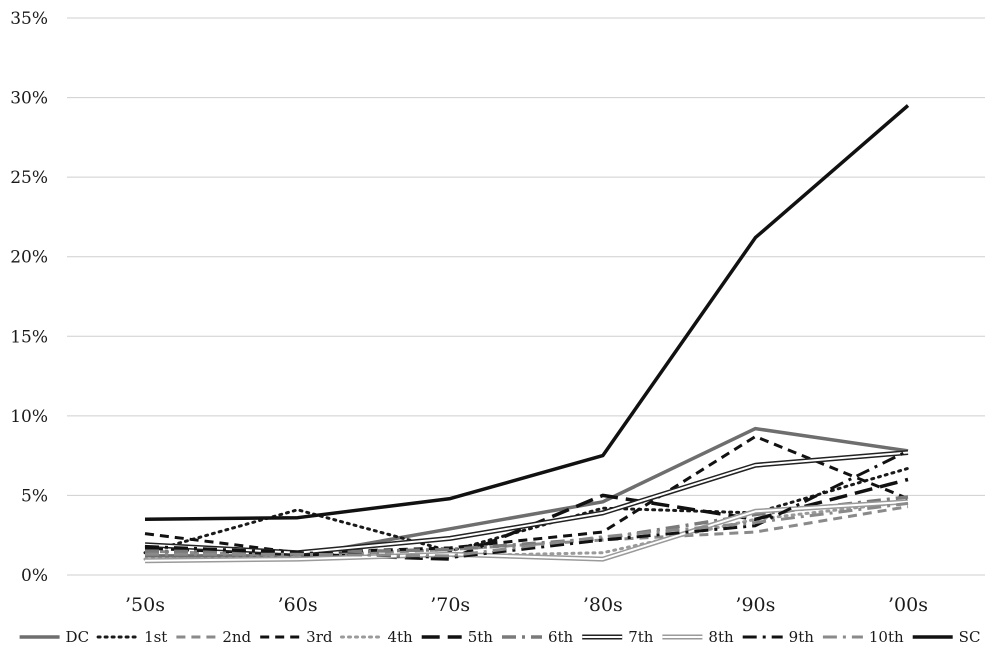 Image resolution: width=1000 pixels, height=659 pixels. I want to click on legend-item-dc: DC, so click(54, 637).